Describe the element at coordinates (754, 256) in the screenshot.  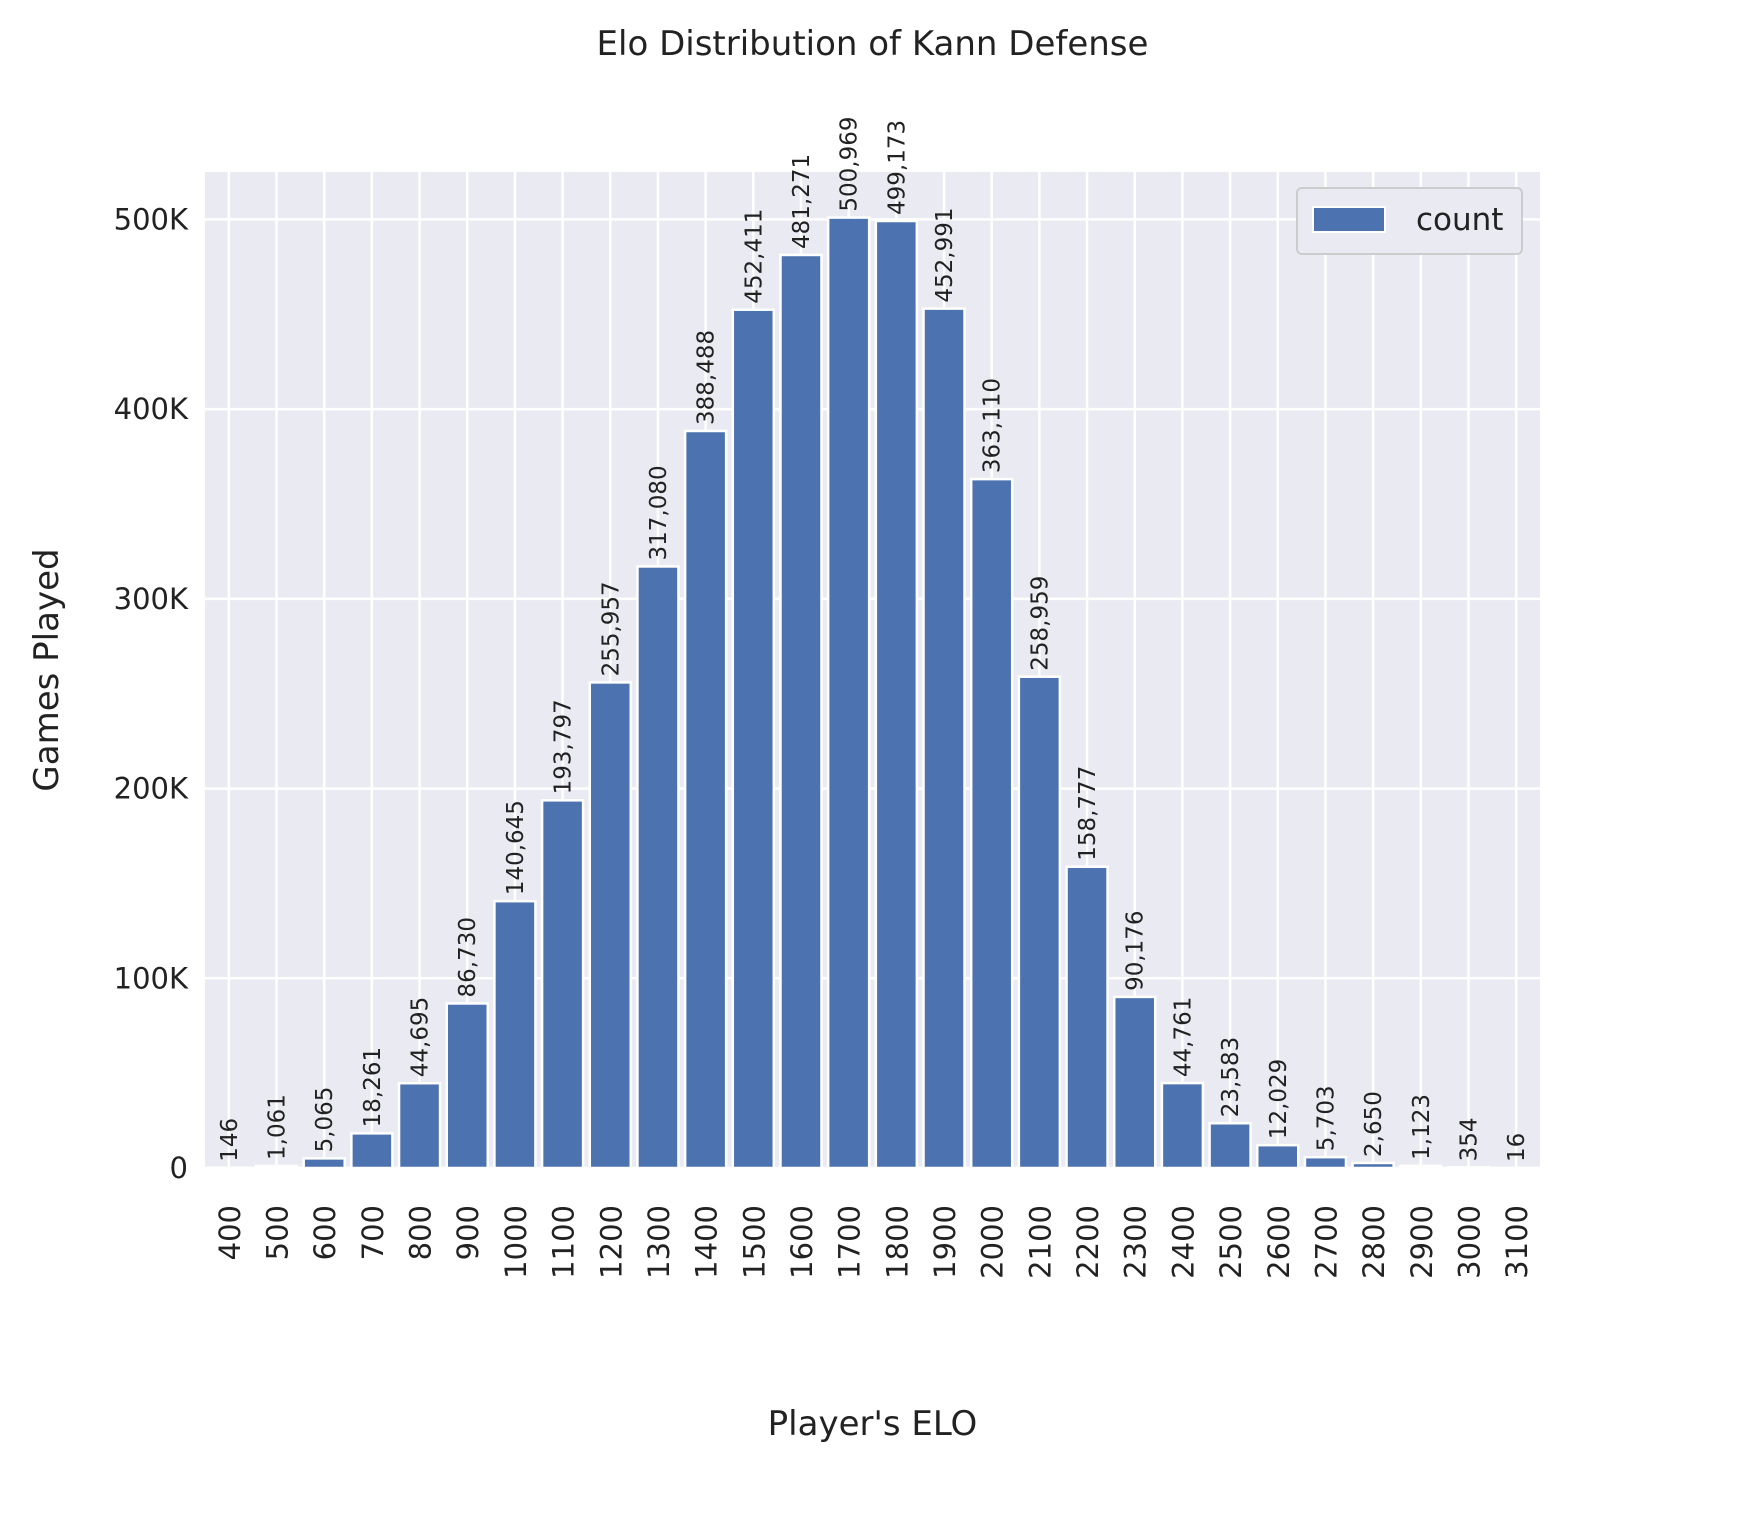
I see `data-label-1500: 452,411` at that location.